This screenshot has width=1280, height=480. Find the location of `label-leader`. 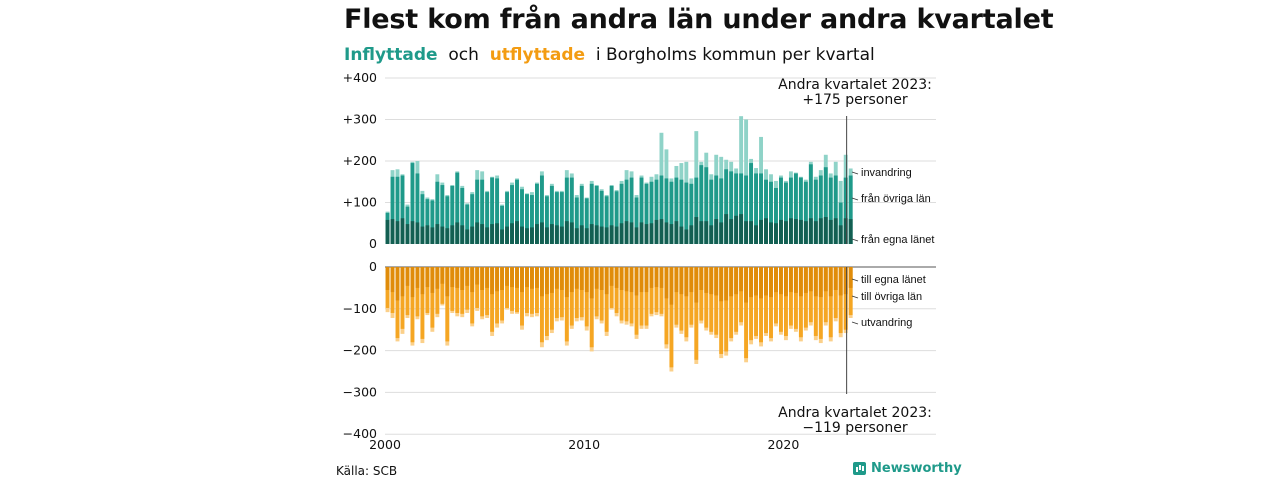

label-leader is located at coordinates (855, 280).